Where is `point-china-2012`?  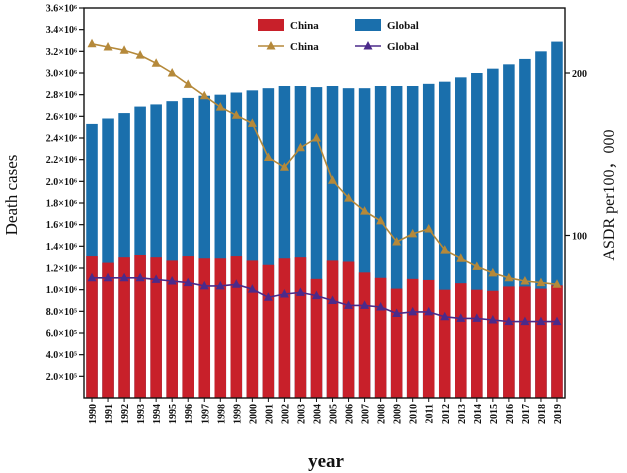
point-china-2012 is located at coordinates (445, 249).